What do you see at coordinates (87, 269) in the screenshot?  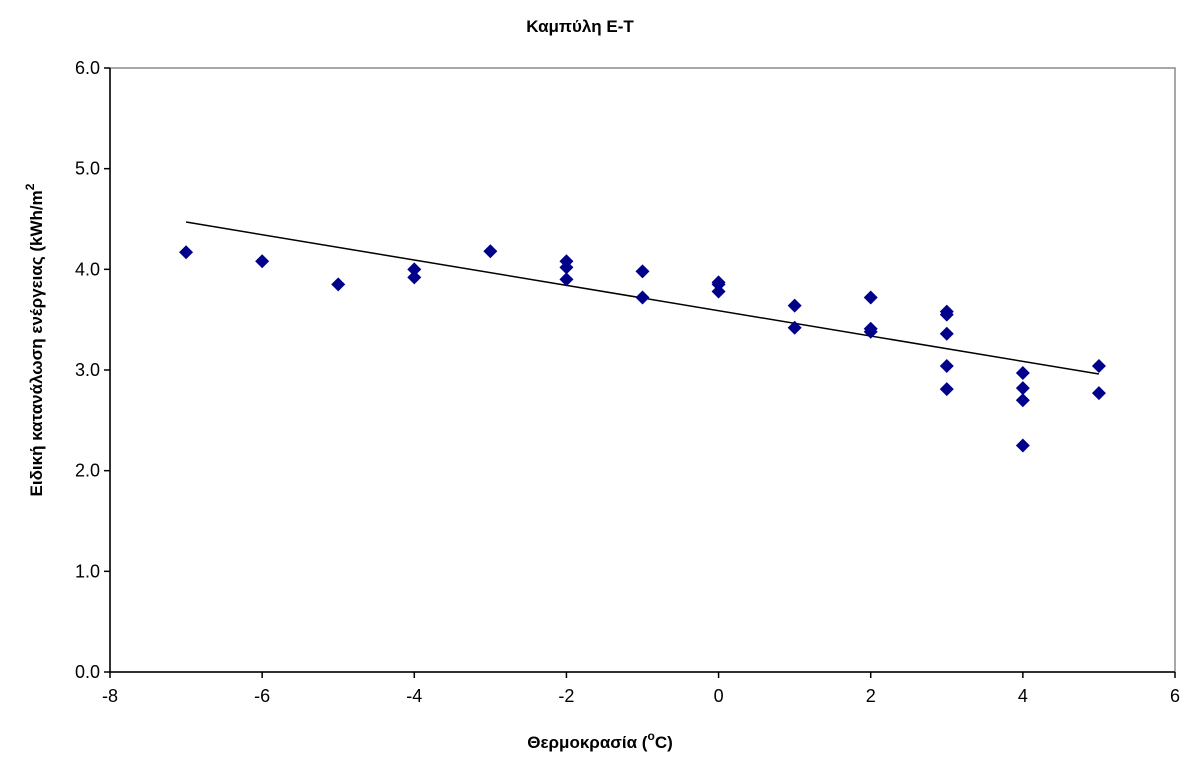 I see `y-tick-label: 4.0` at bounding box center [87, 269].